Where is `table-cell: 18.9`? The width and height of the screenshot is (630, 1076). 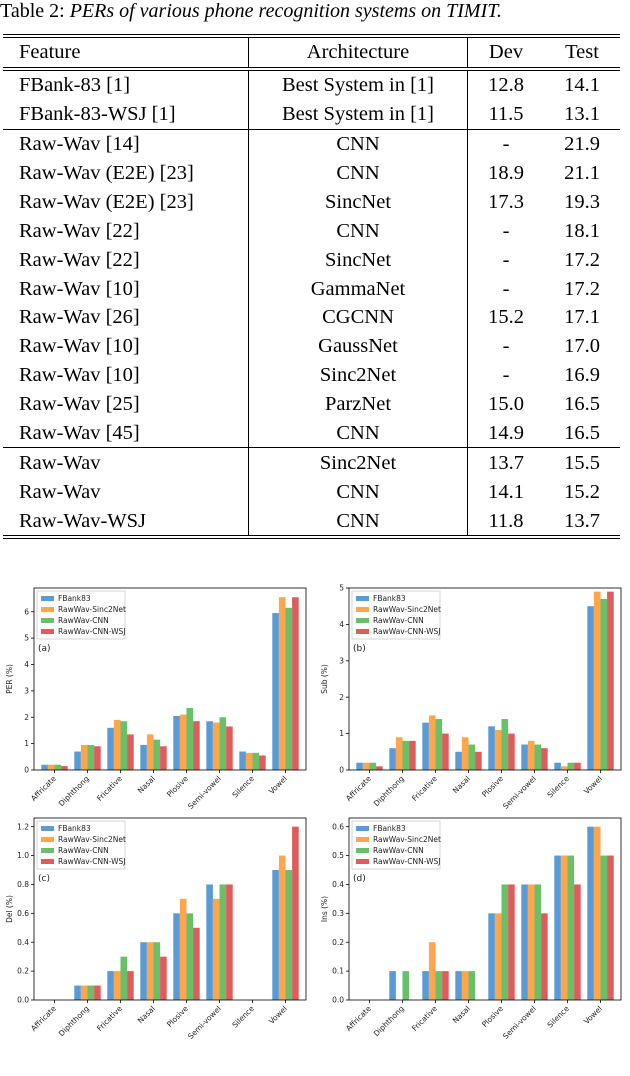 table-cell: 18.9 is located at coordinates (506, 173).